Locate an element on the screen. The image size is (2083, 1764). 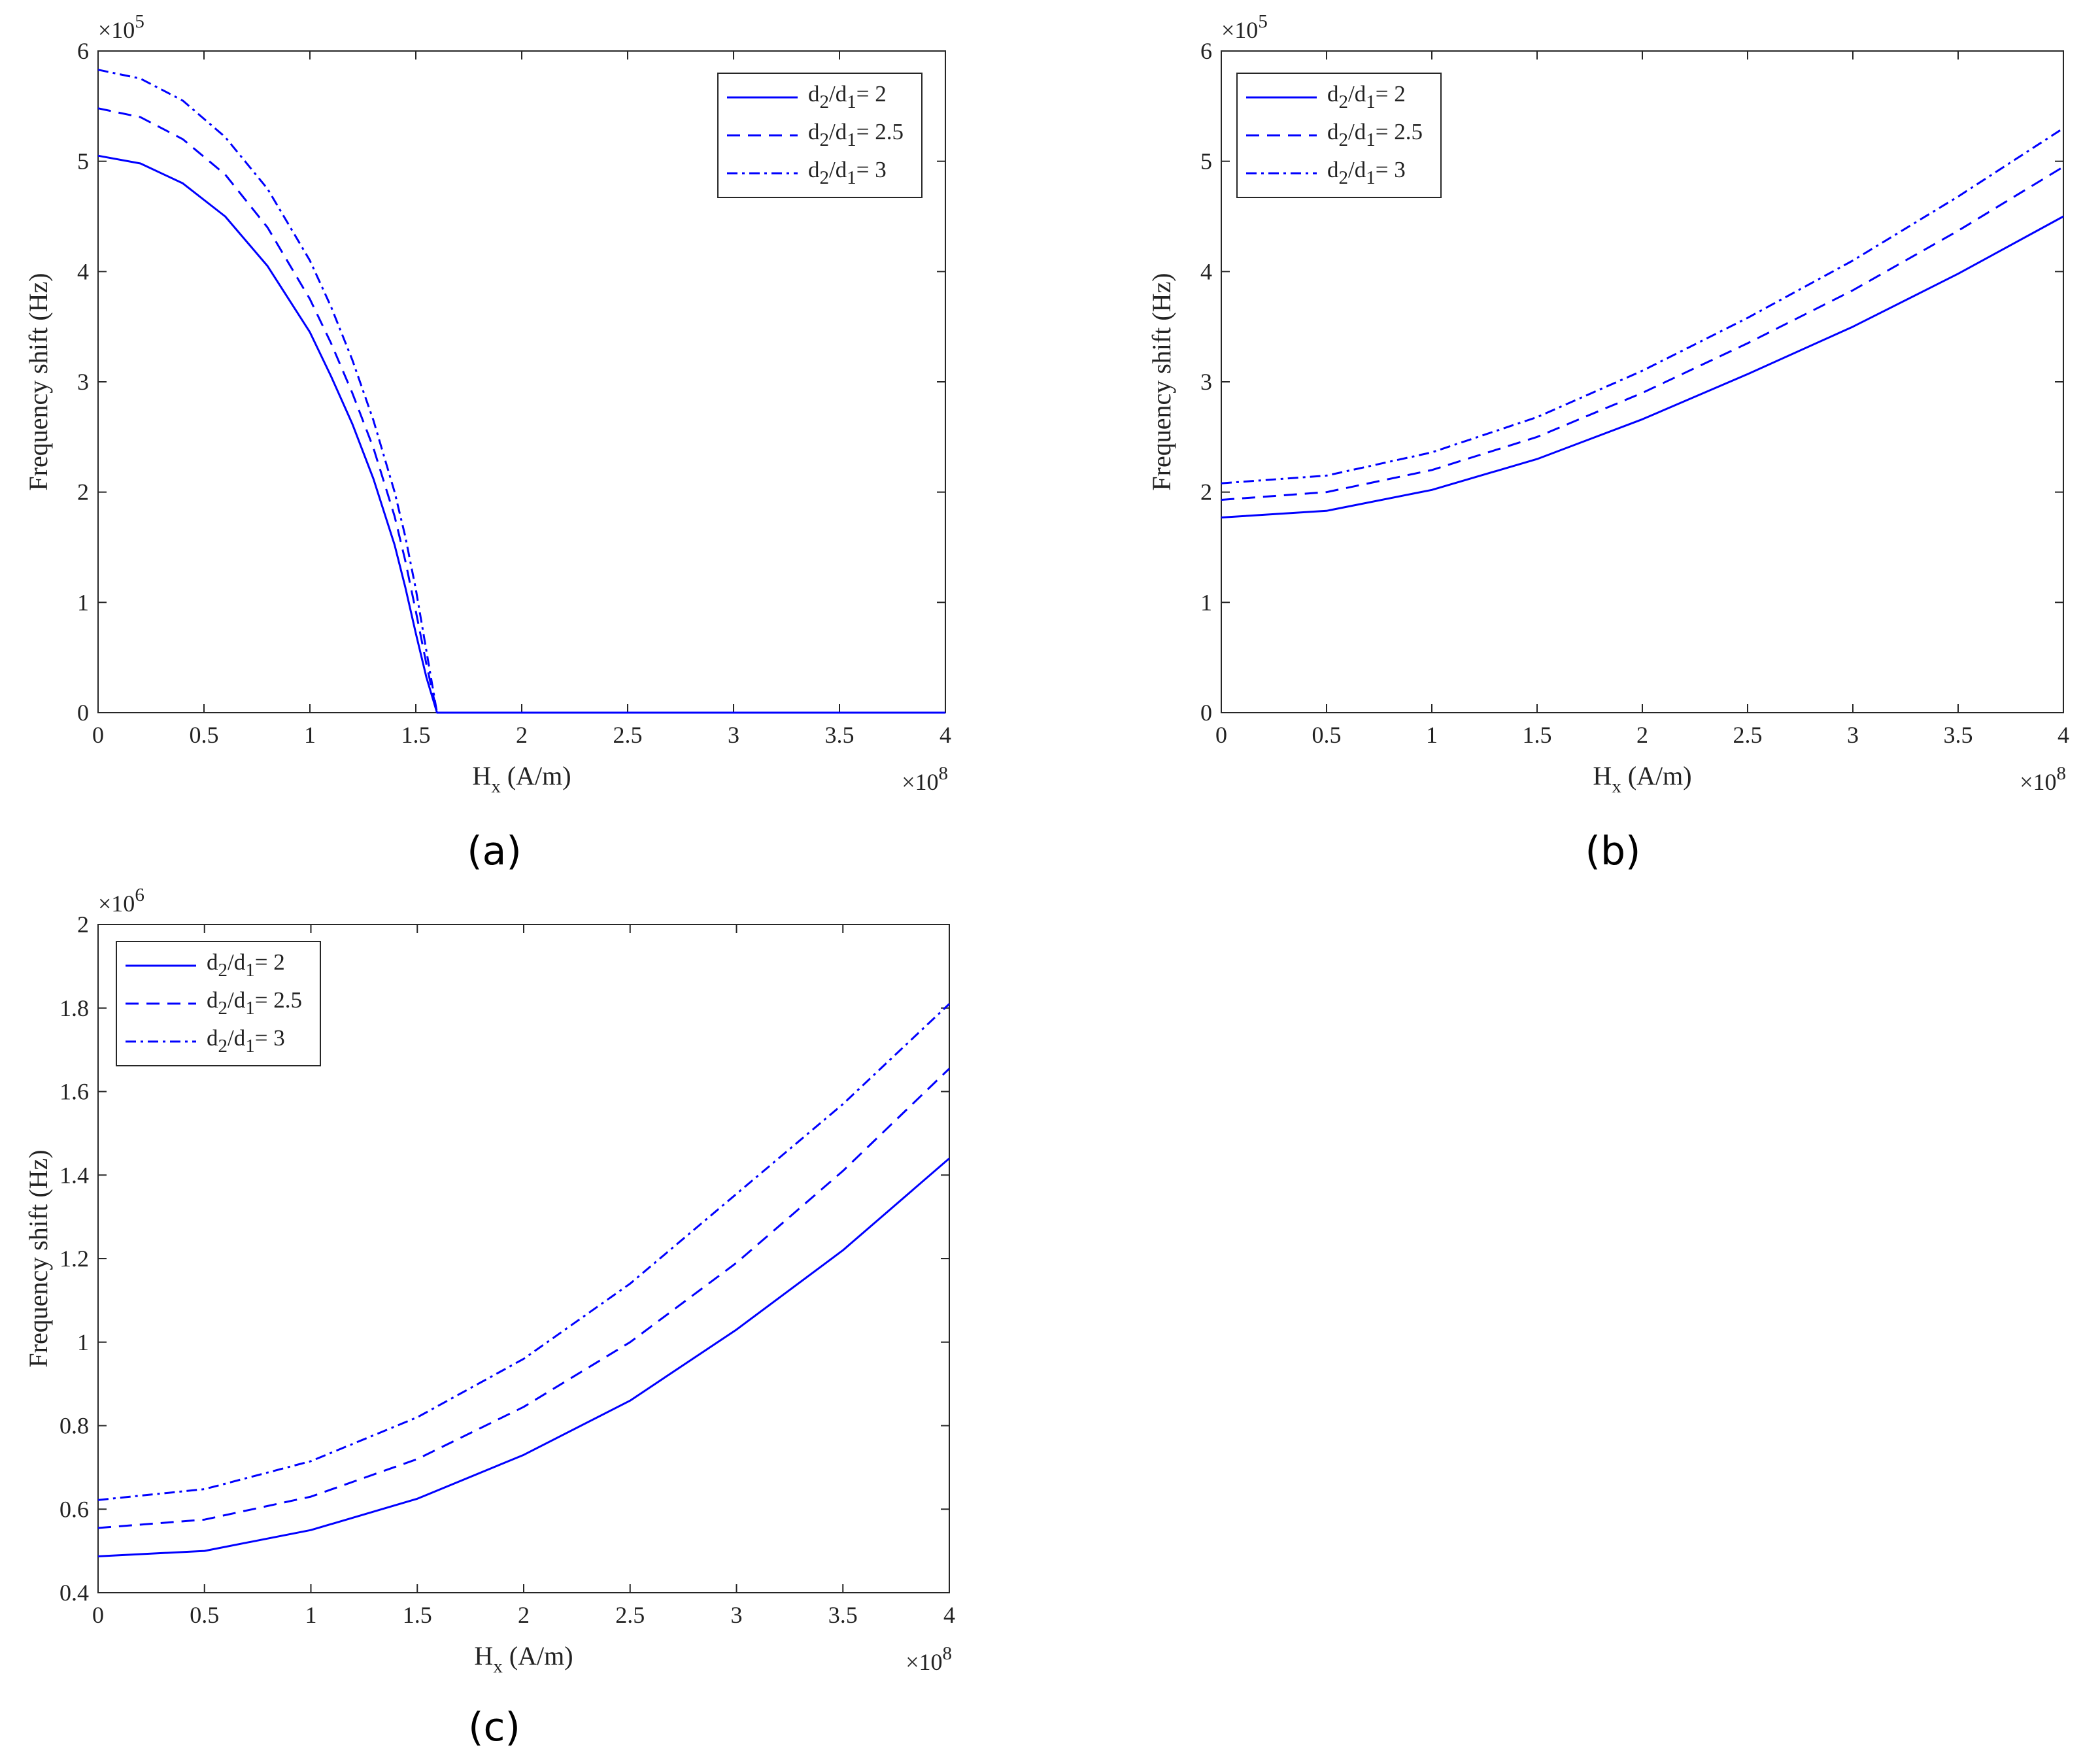
legend-value: = 2.5 is located at coordinates (1400, 131).